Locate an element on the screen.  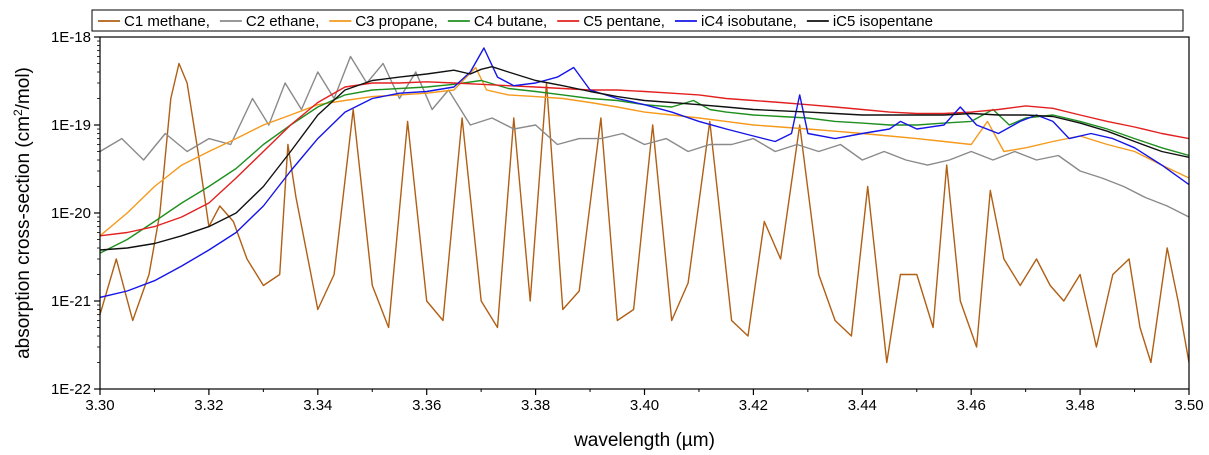
x-tick-label: 3.34 is located at coordinates (317, 405).